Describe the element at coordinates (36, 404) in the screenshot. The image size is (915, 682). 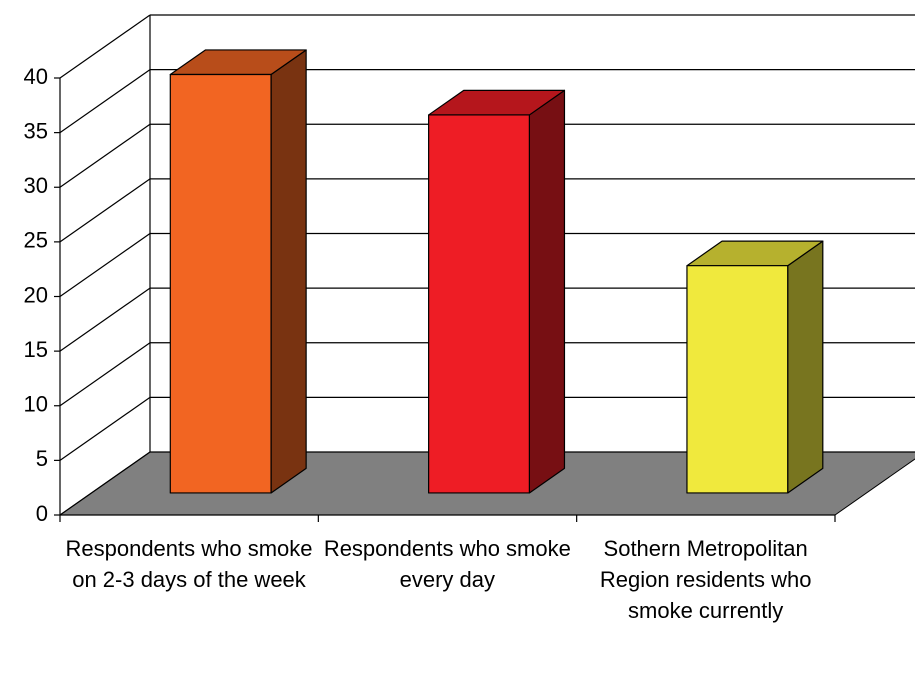
I see `y-tick-label: 10` at that location.